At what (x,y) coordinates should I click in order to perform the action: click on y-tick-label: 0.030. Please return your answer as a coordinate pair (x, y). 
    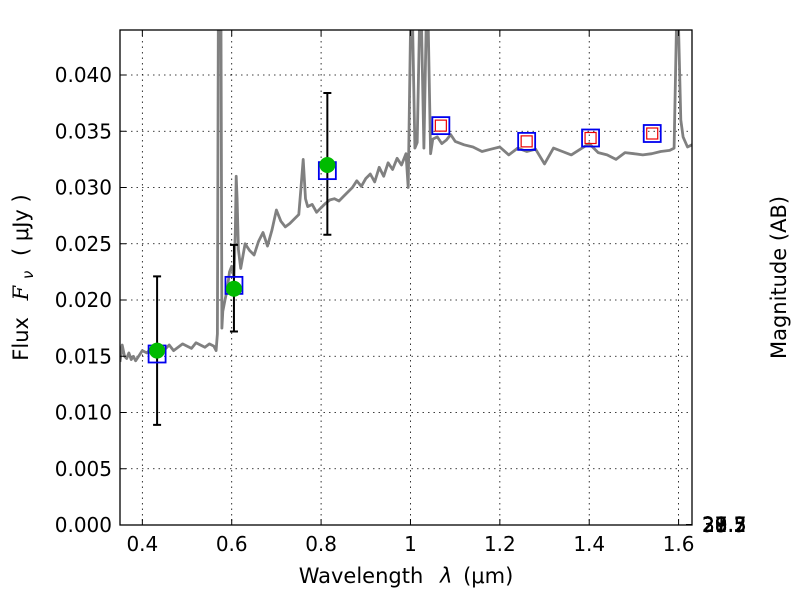
    Looking at the image, I should click on (83, 188).